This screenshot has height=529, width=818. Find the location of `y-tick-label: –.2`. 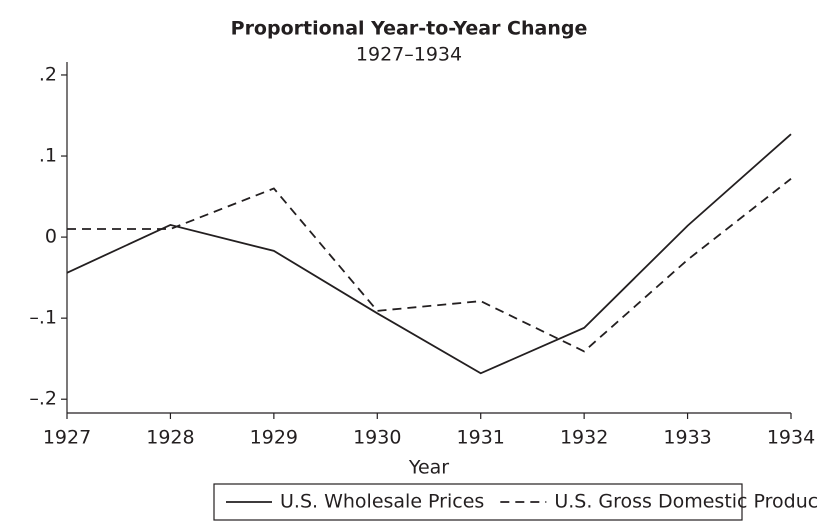

y-tick-label: –.2 is located at coordinates (43, 399).